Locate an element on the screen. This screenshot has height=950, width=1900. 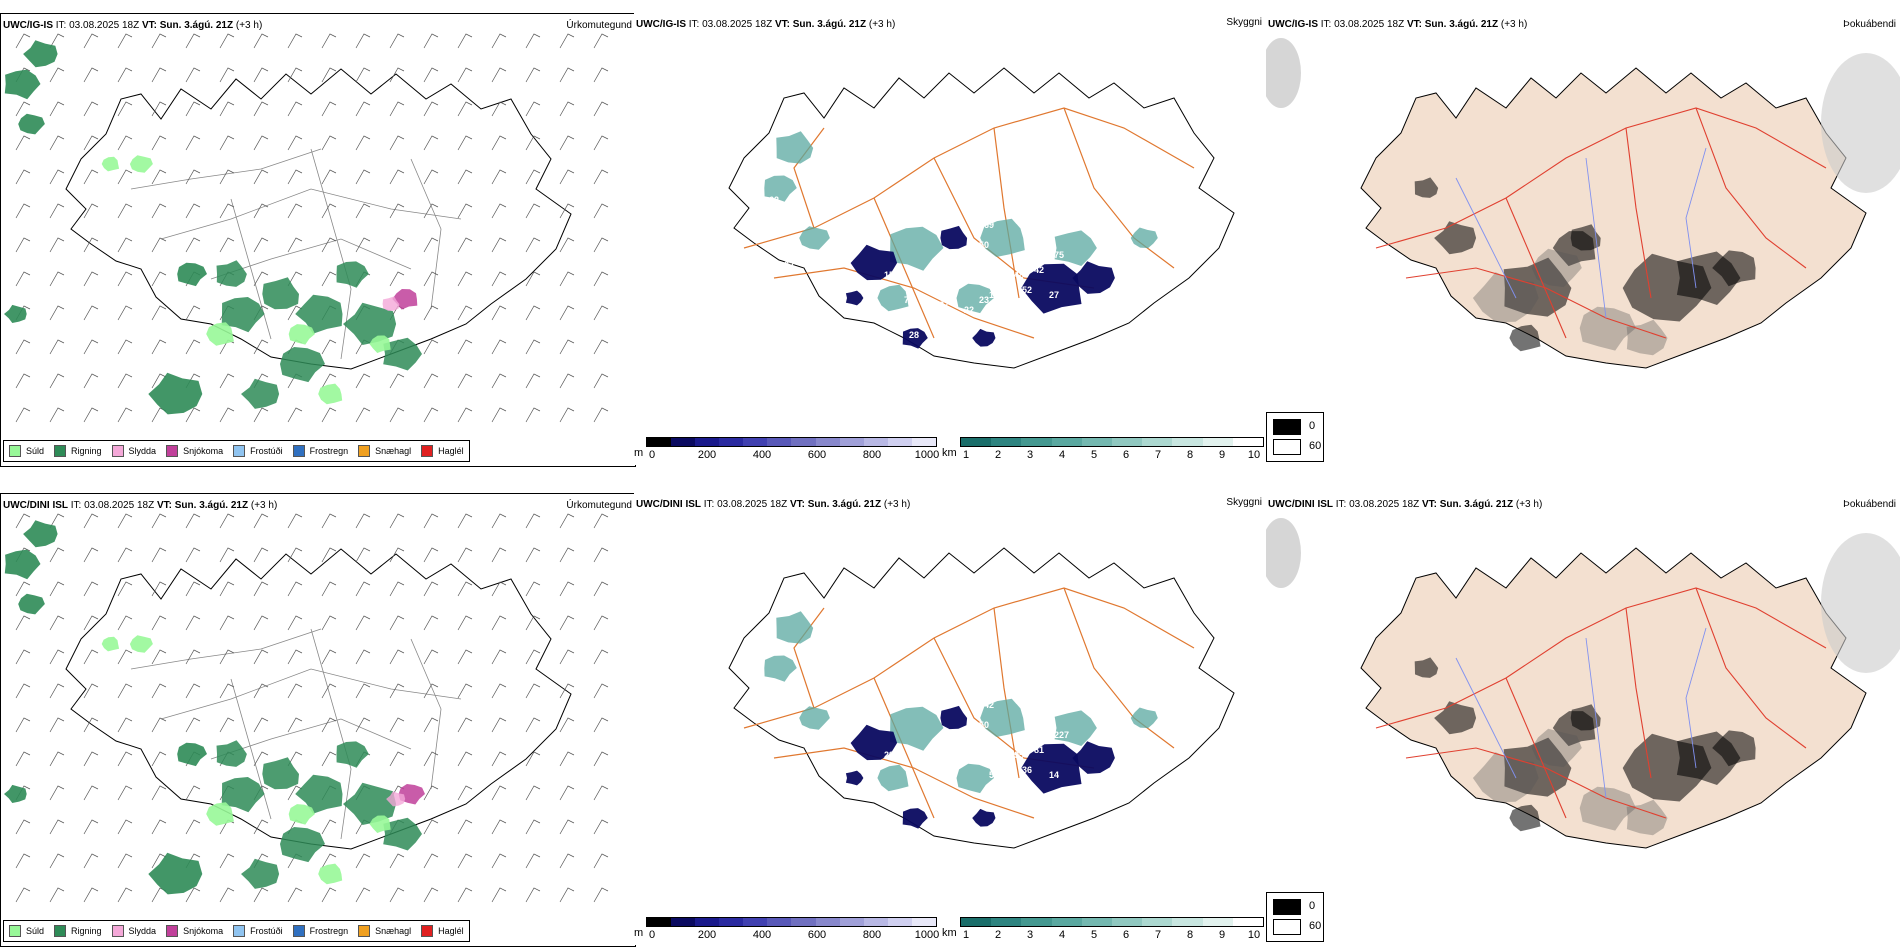
river-line is located at coordinates (1696, 698).